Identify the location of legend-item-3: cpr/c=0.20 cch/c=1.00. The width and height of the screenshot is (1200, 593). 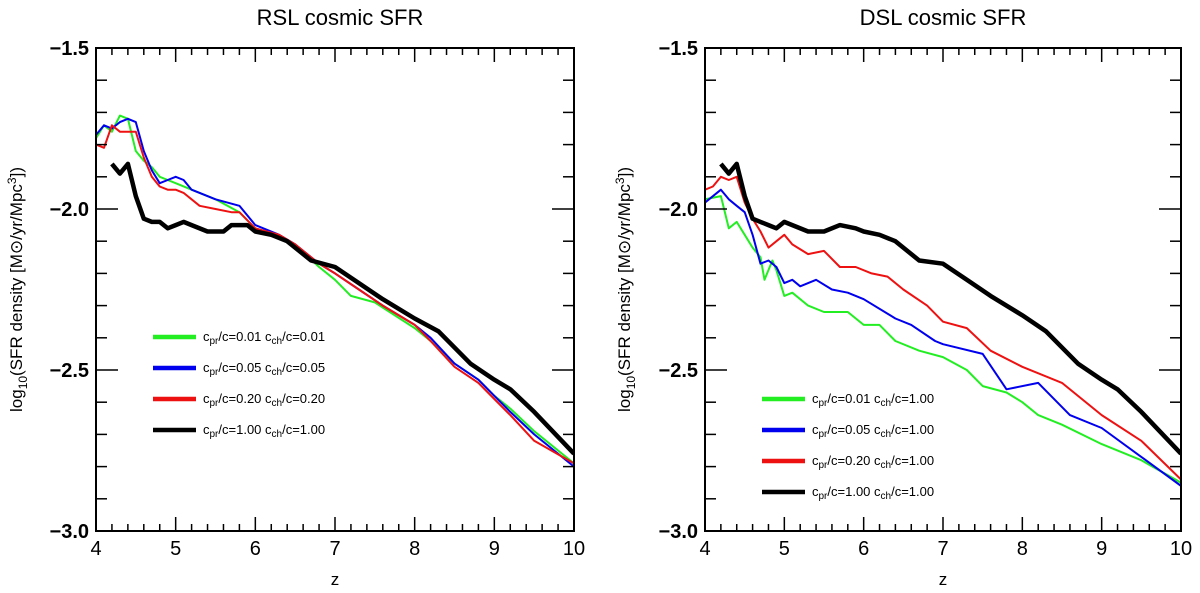
(848, 462).